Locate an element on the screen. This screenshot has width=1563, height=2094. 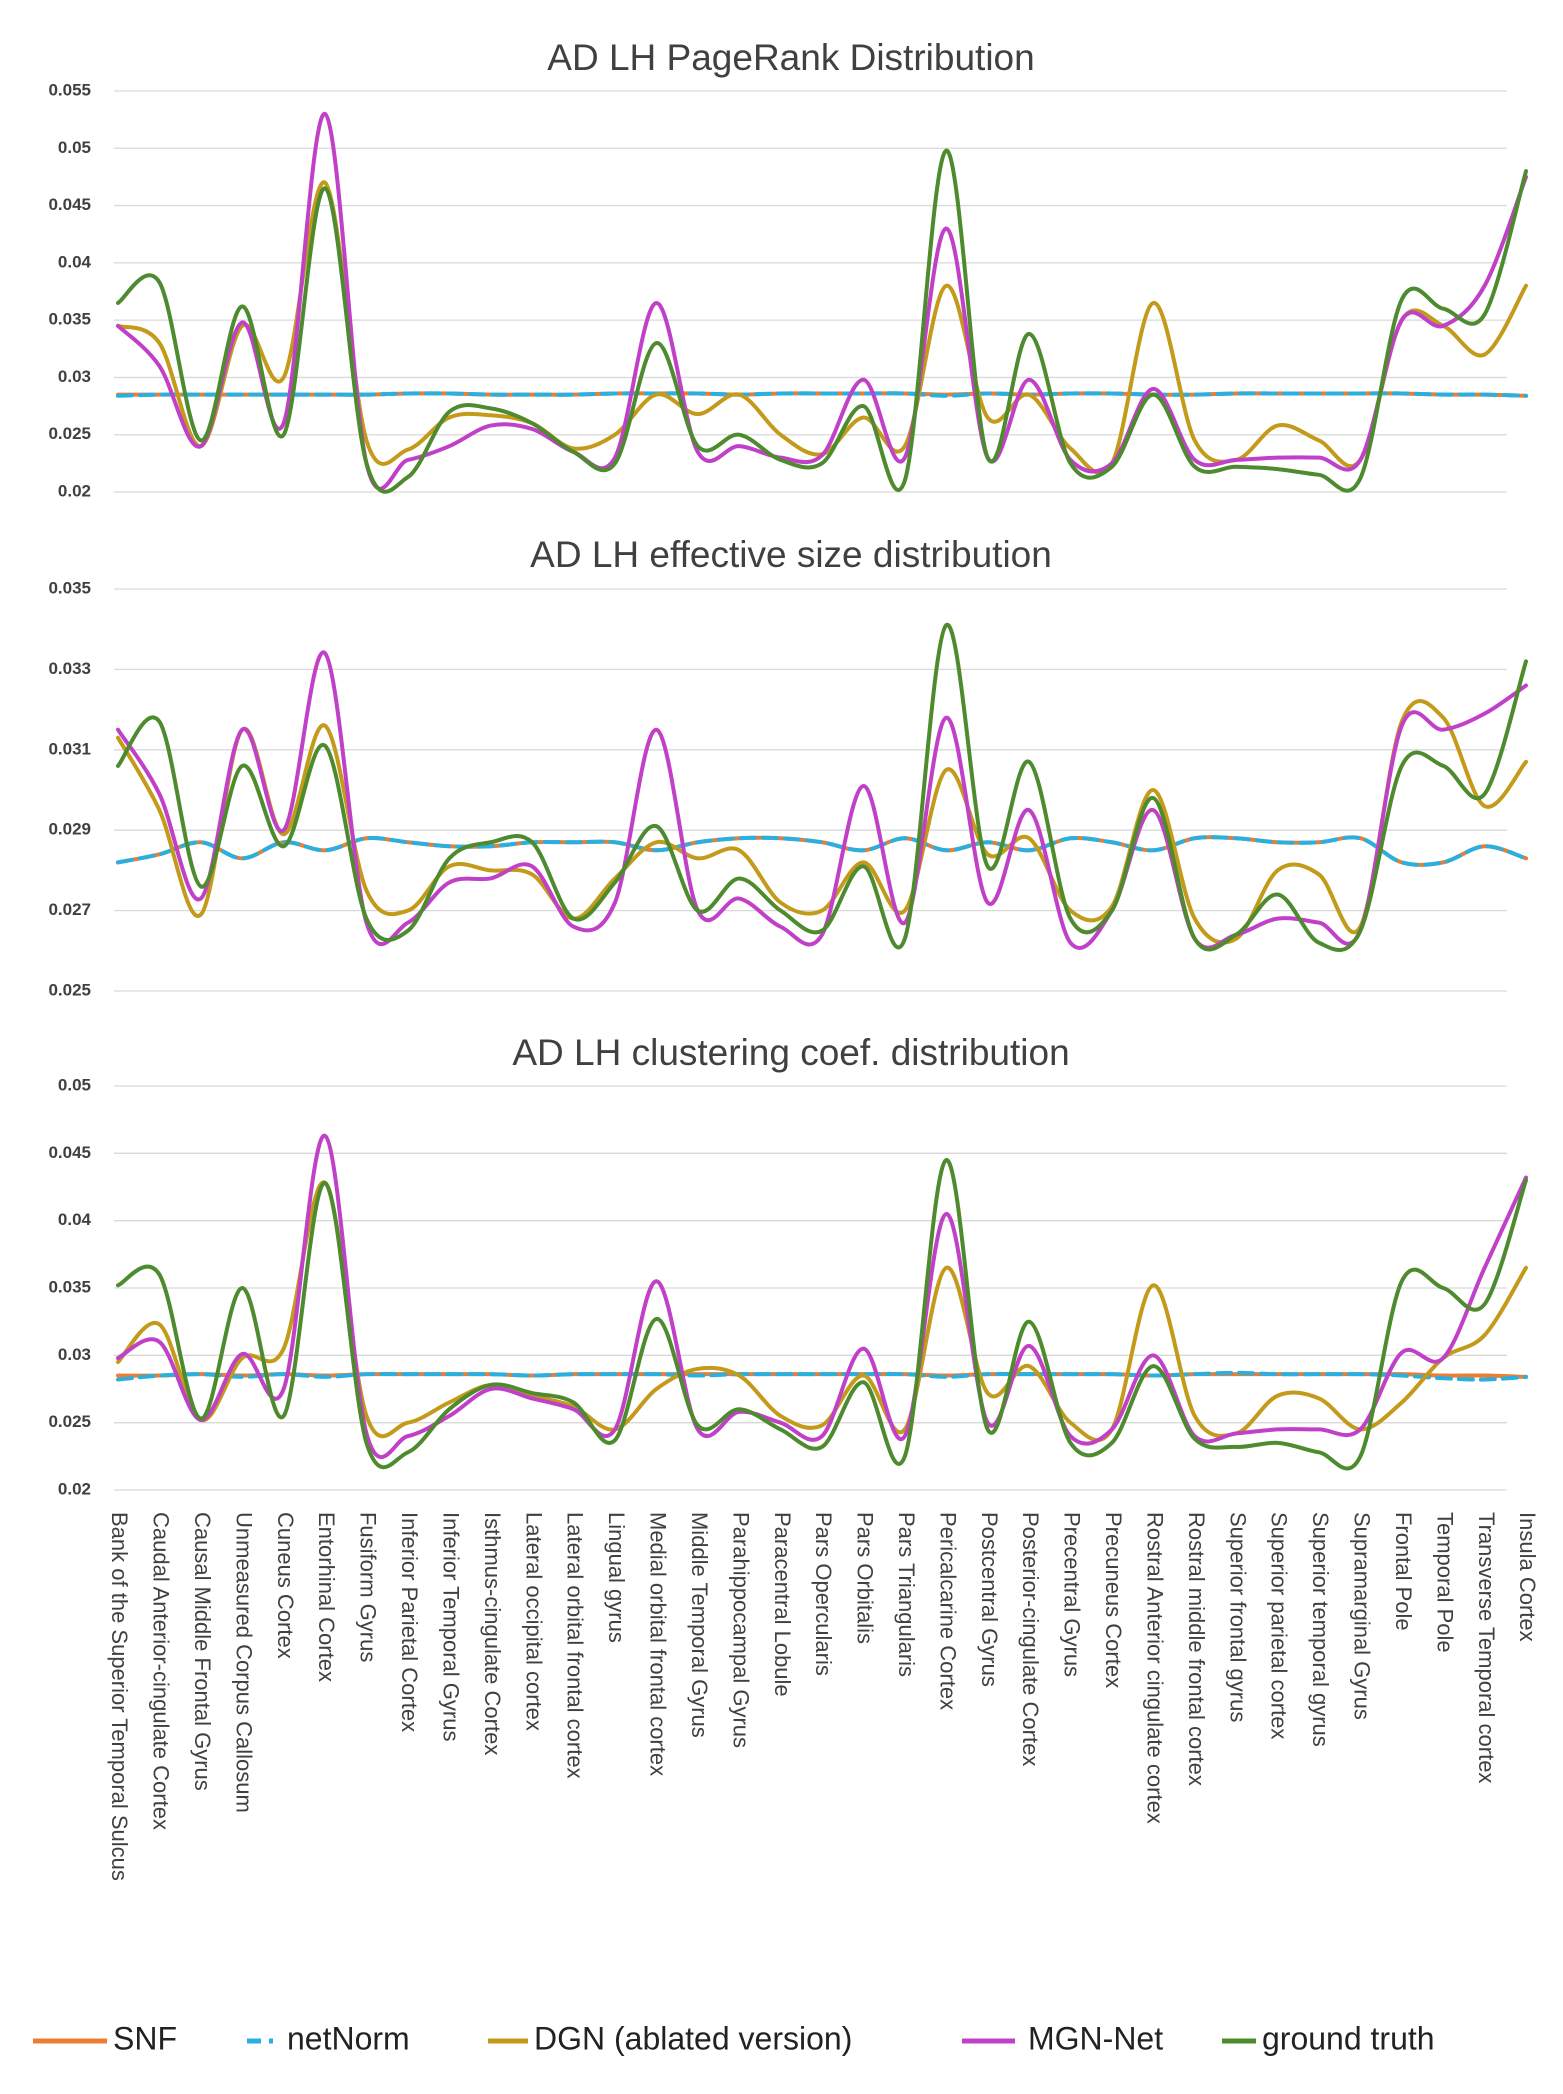
chart-title: AD LH PageRank Distribution is located at coordinates (790, 57).